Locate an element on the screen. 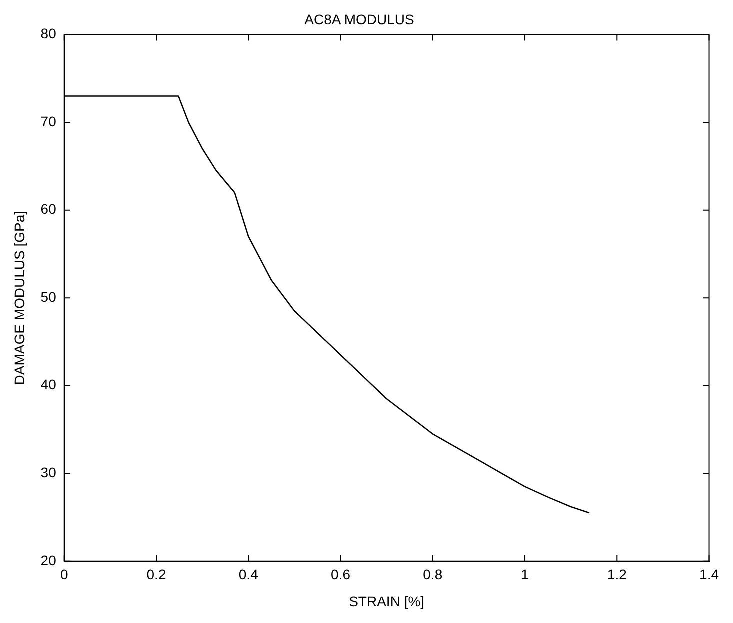 The width and height of the screenshot is (733, 623). y-tick-label: 30 is located at coordinates (48, 472).